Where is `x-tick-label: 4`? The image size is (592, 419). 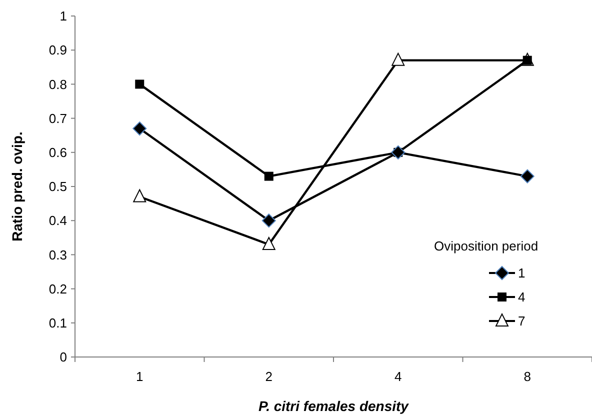
x-tick-label: 4 is located at coordinates (398, 376).